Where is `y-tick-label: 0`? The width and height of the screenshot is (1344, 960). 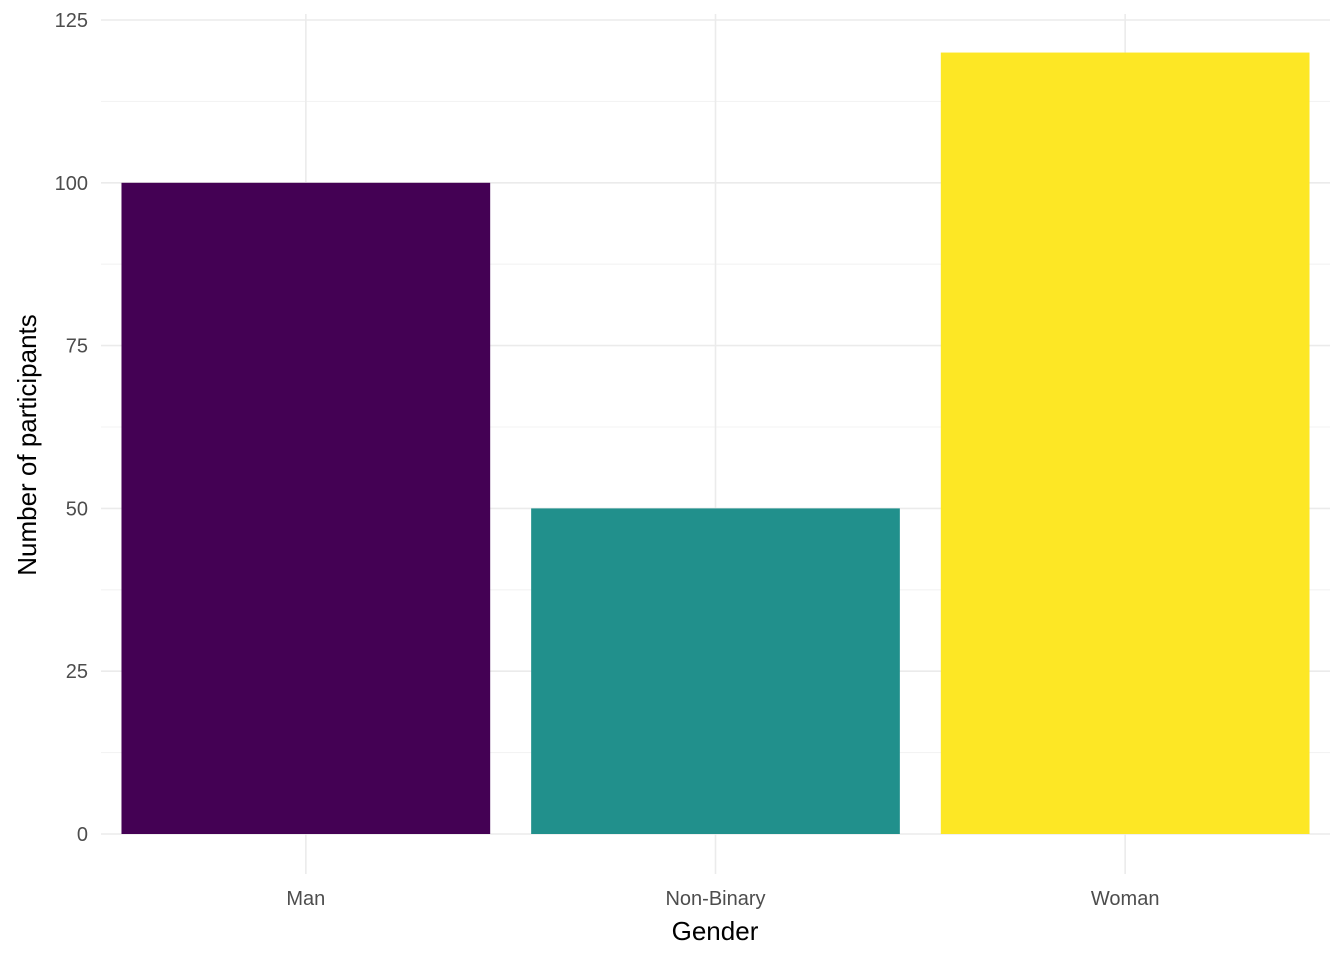
y-tick-label: 0 is located at coordinates (82, 835).